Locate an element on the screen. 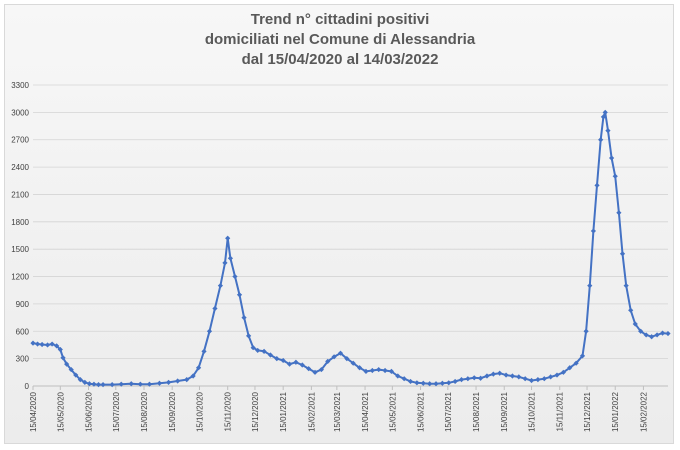 The image size is (680, 450). x-tick-label: 15/08/2021 is located at coordinates (476, 411).